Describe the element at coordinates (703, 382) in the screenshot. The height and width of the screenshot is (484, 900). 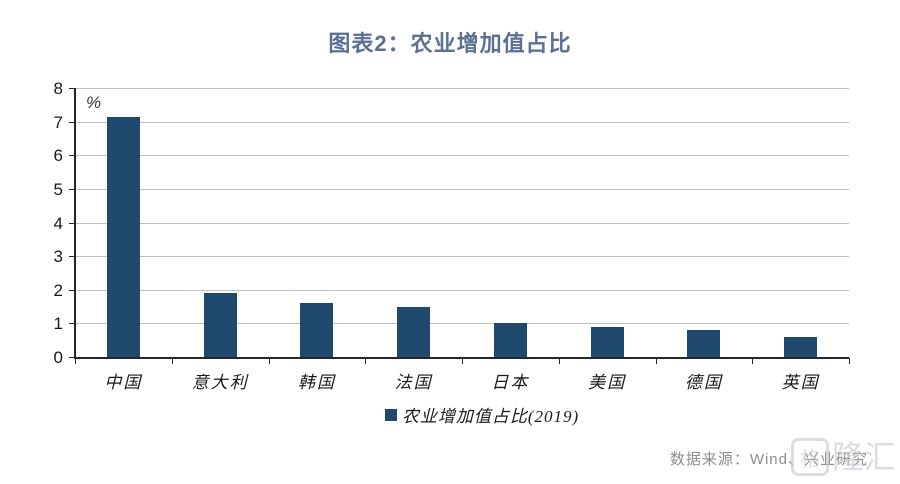
I see `x-axis-label: 德国` at that location.